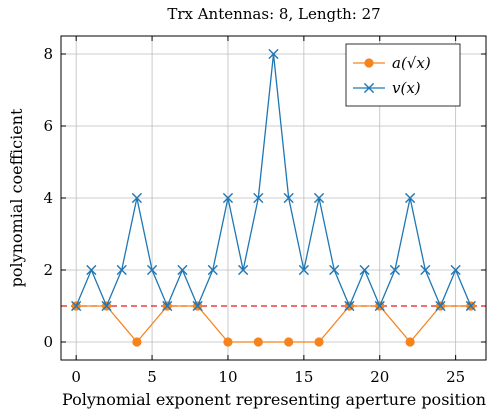 The width and height of the screenshot is (500, 414). I want to click on series-a, so click(273, 324).